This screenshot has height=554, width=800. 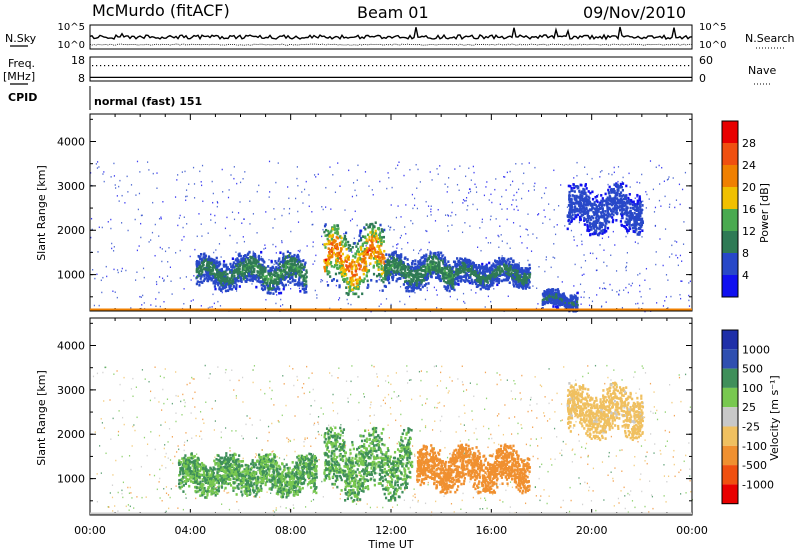 What do you see at coordinates (634, 12) in the screenshot?
I see `date-title: 09/Nov/2010` at bounding box center [634, 12].